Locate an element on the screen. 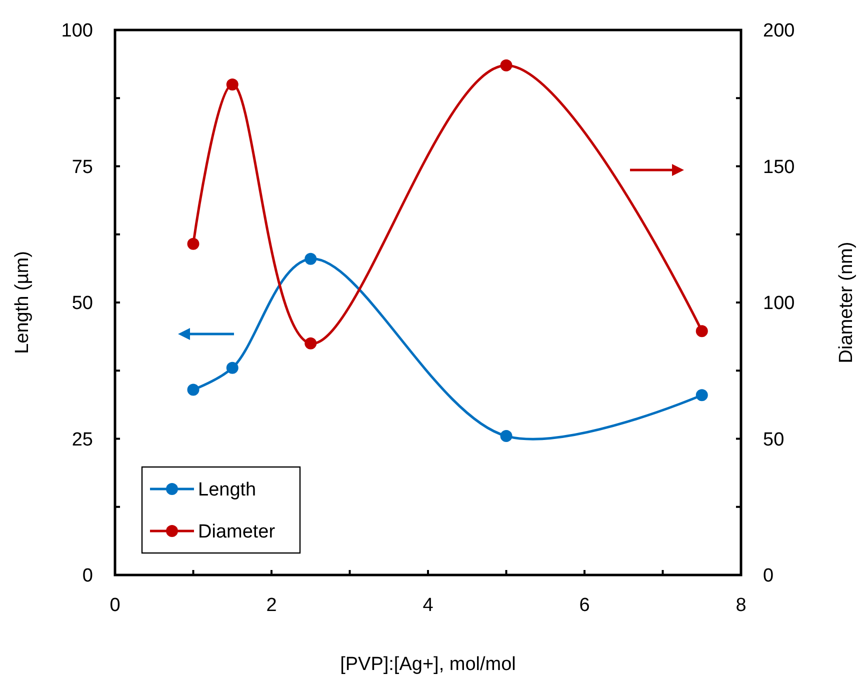 The width and height of the screenshot is (864, 678). y2-tick-label: 50 is located at coordinates (773, 439).